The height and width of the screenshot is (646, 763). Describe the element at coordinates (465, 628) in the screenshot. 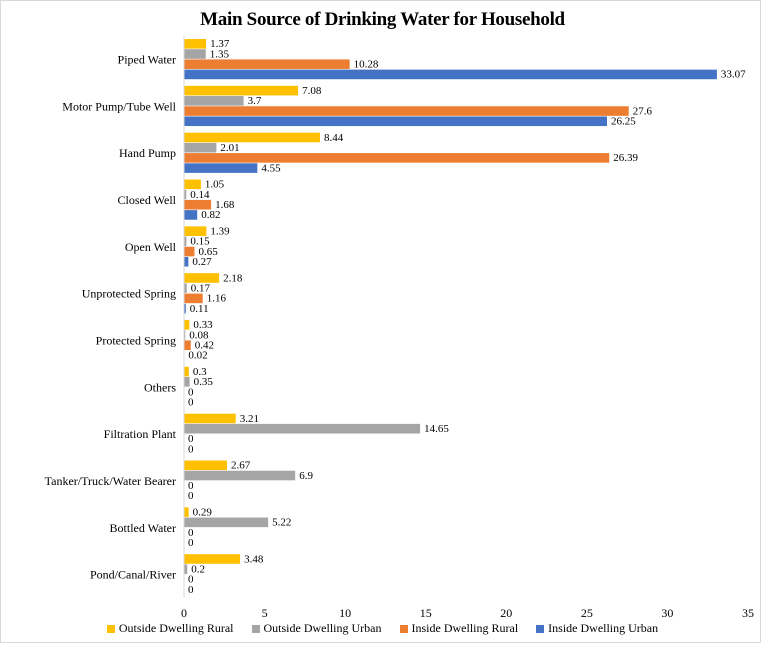

I see `legend-label: Inside Dwelling Rural` at that location.